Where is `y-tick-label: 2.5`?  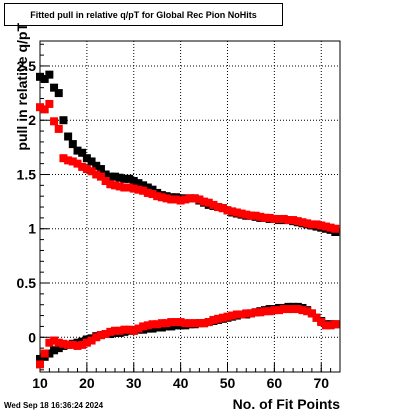
y-tick-label: 2.5 is located at coordinates (27, 66).